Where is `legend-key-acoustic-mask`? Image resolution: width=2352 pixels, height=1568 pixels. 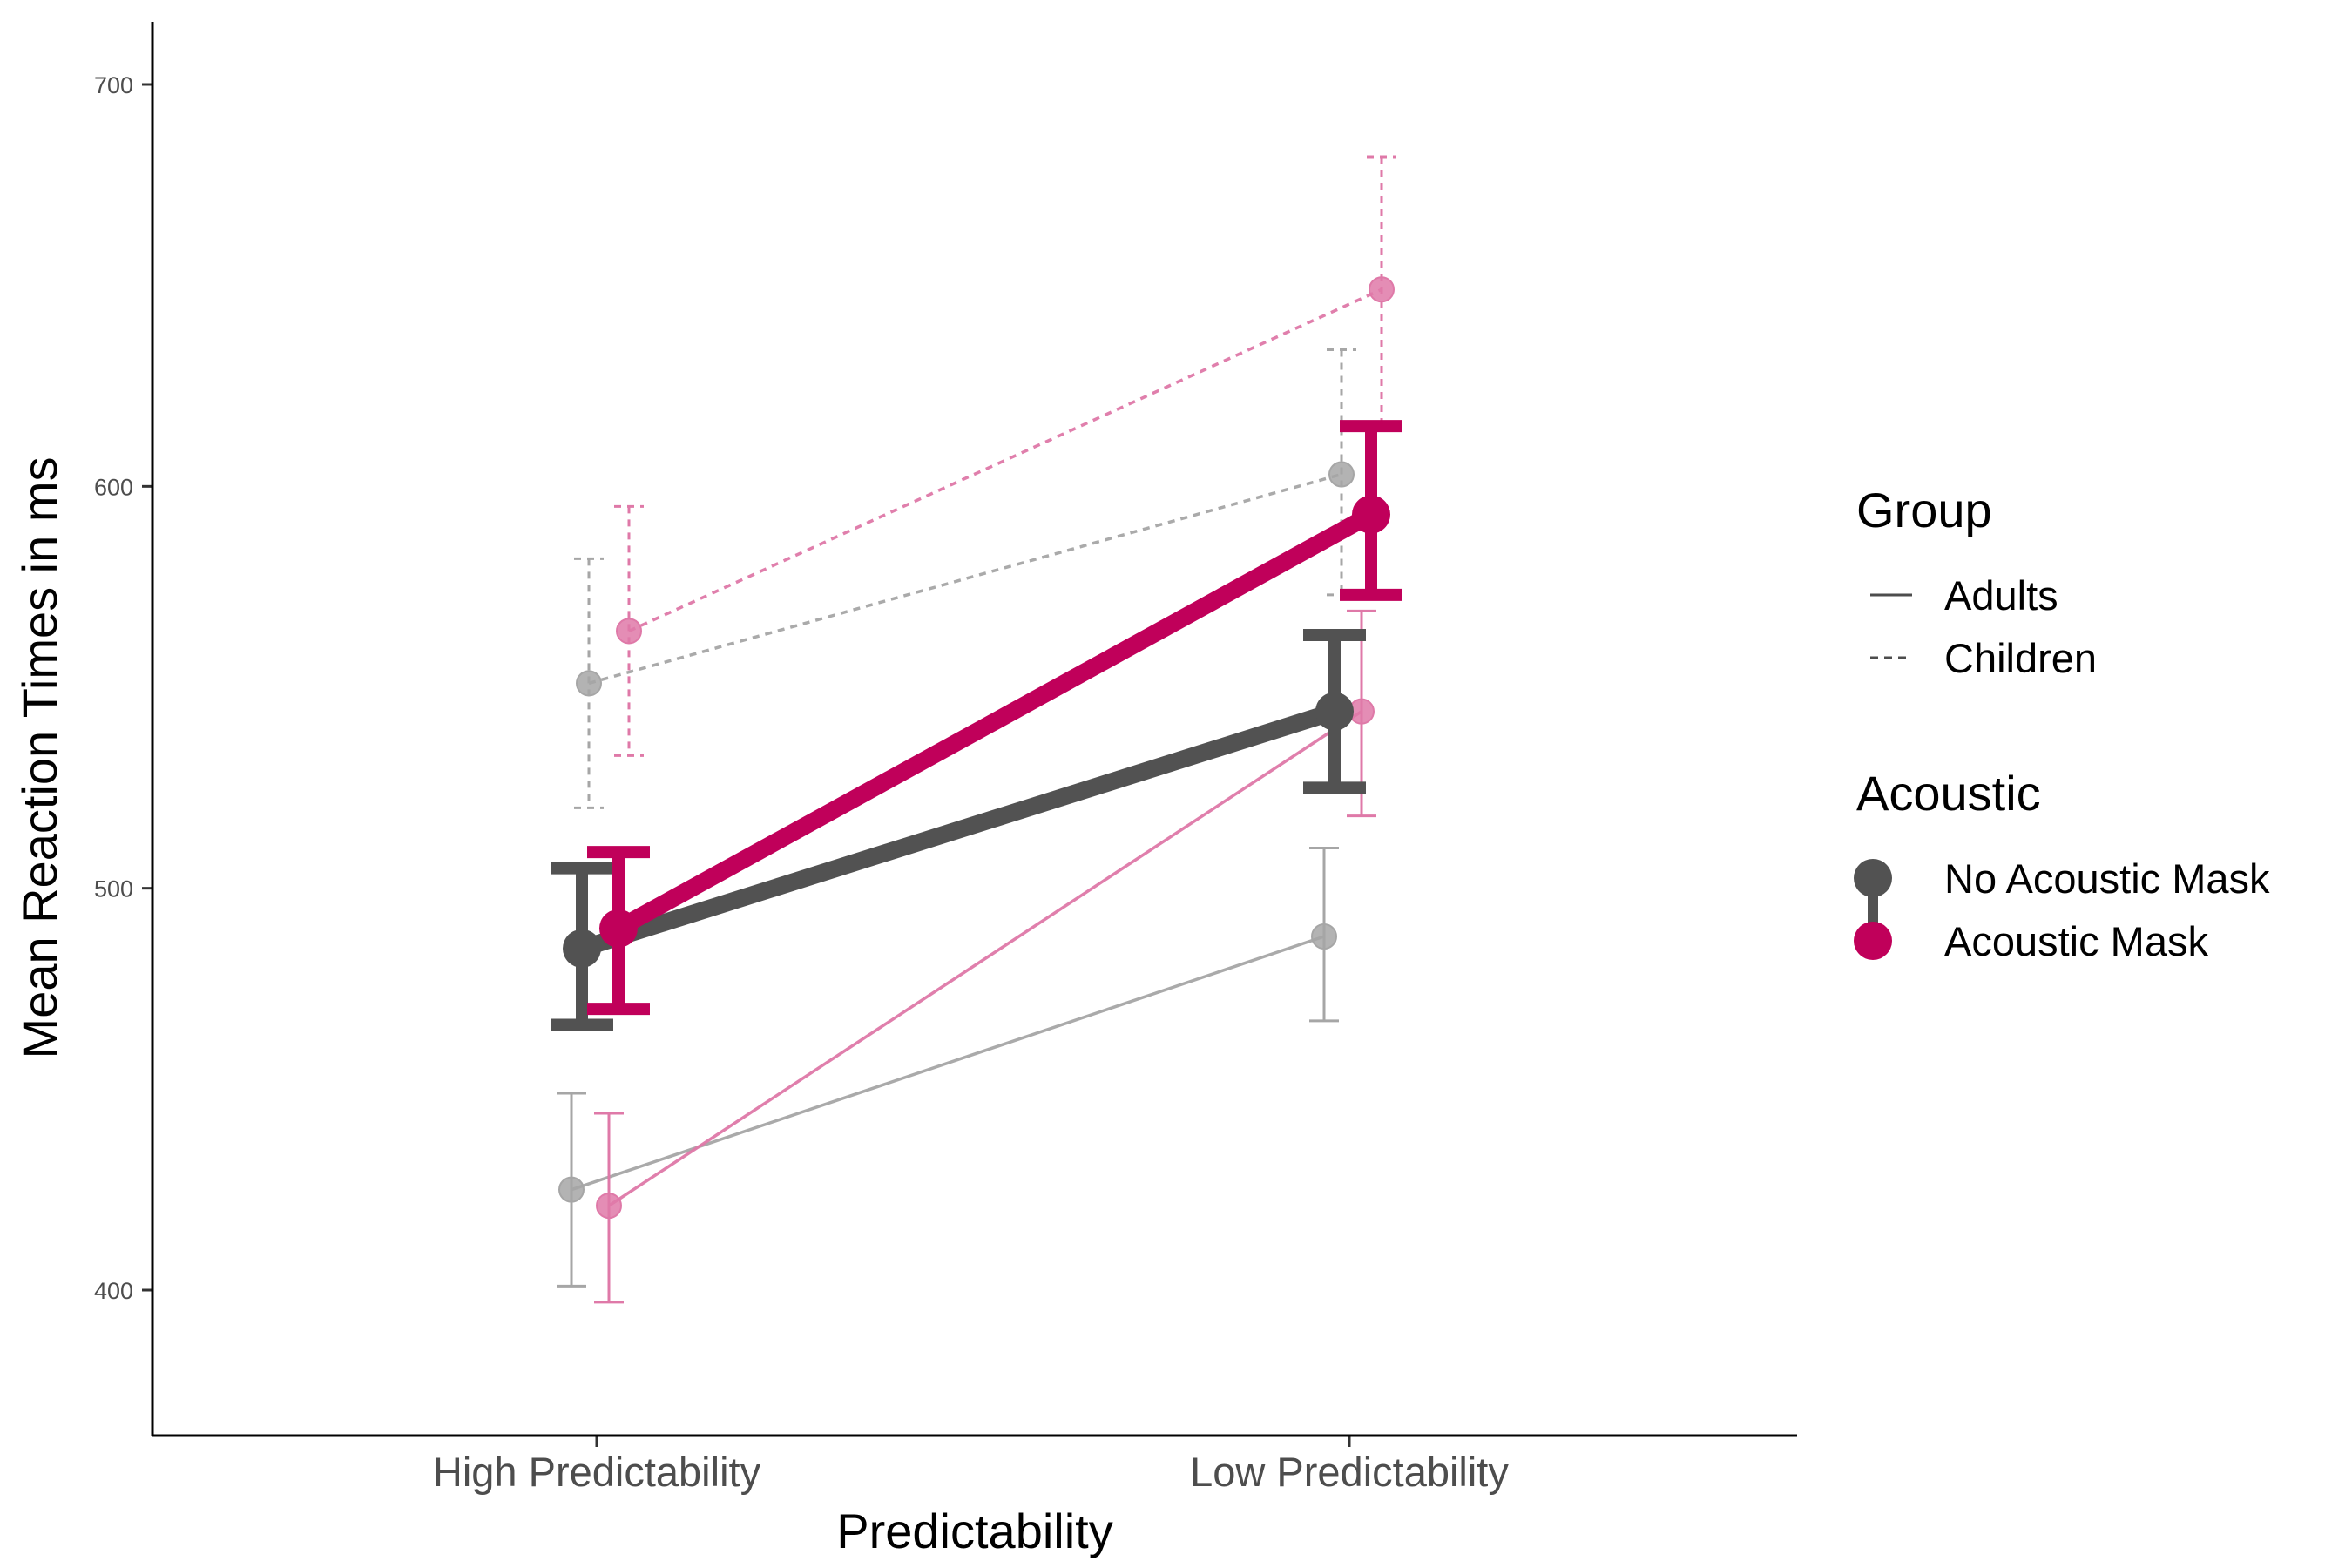 legend-key-acoustic-mask is located at coordinates (1873, 941).